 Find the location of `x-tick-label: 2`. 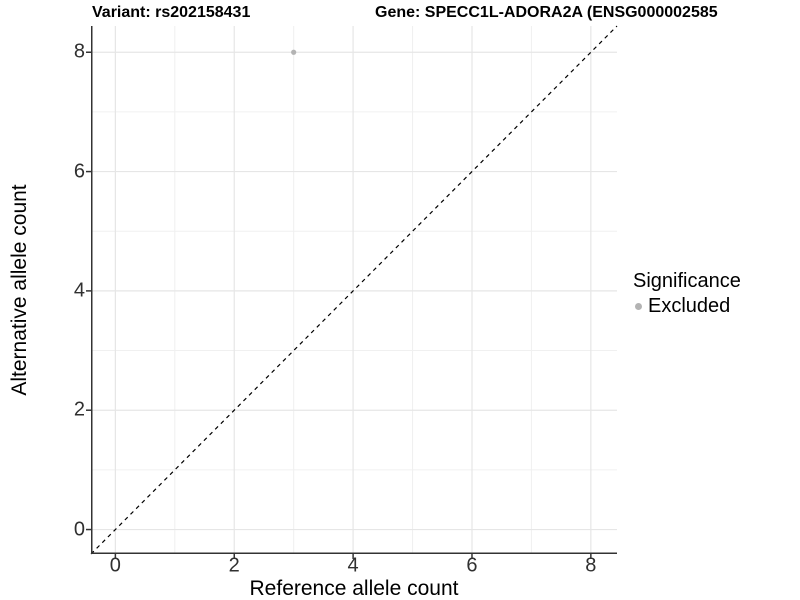

x-tick-label: 2 is located at coordinates (234, 565).